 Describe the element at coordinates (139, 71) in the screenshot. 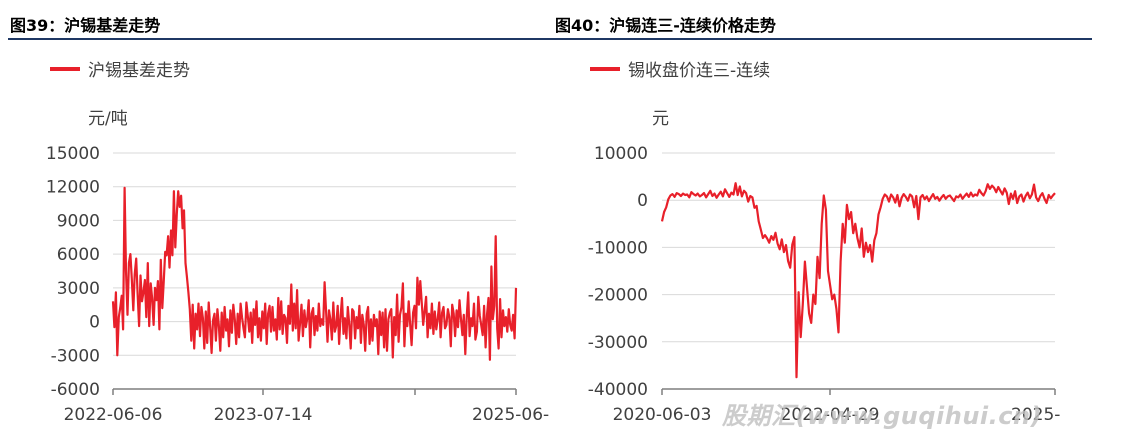

I see `legend-label: 沪锡基差走势` at that location.